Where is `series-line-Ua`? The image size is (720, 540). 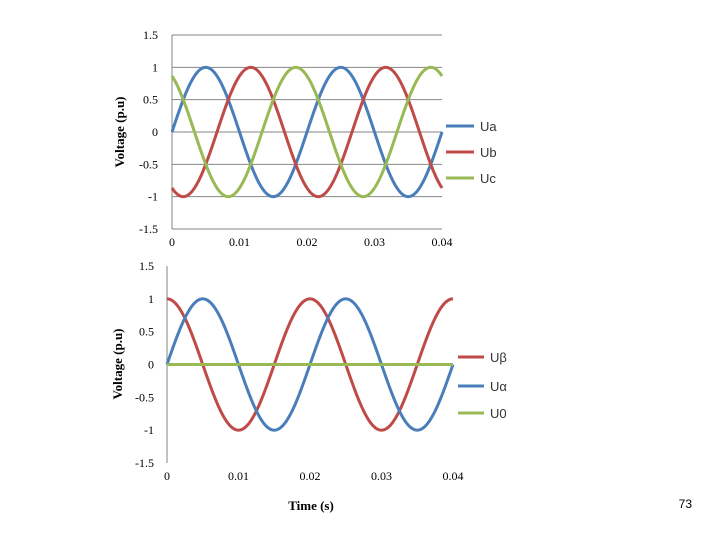 series-line-Ua is located at coordinates (307, 132).